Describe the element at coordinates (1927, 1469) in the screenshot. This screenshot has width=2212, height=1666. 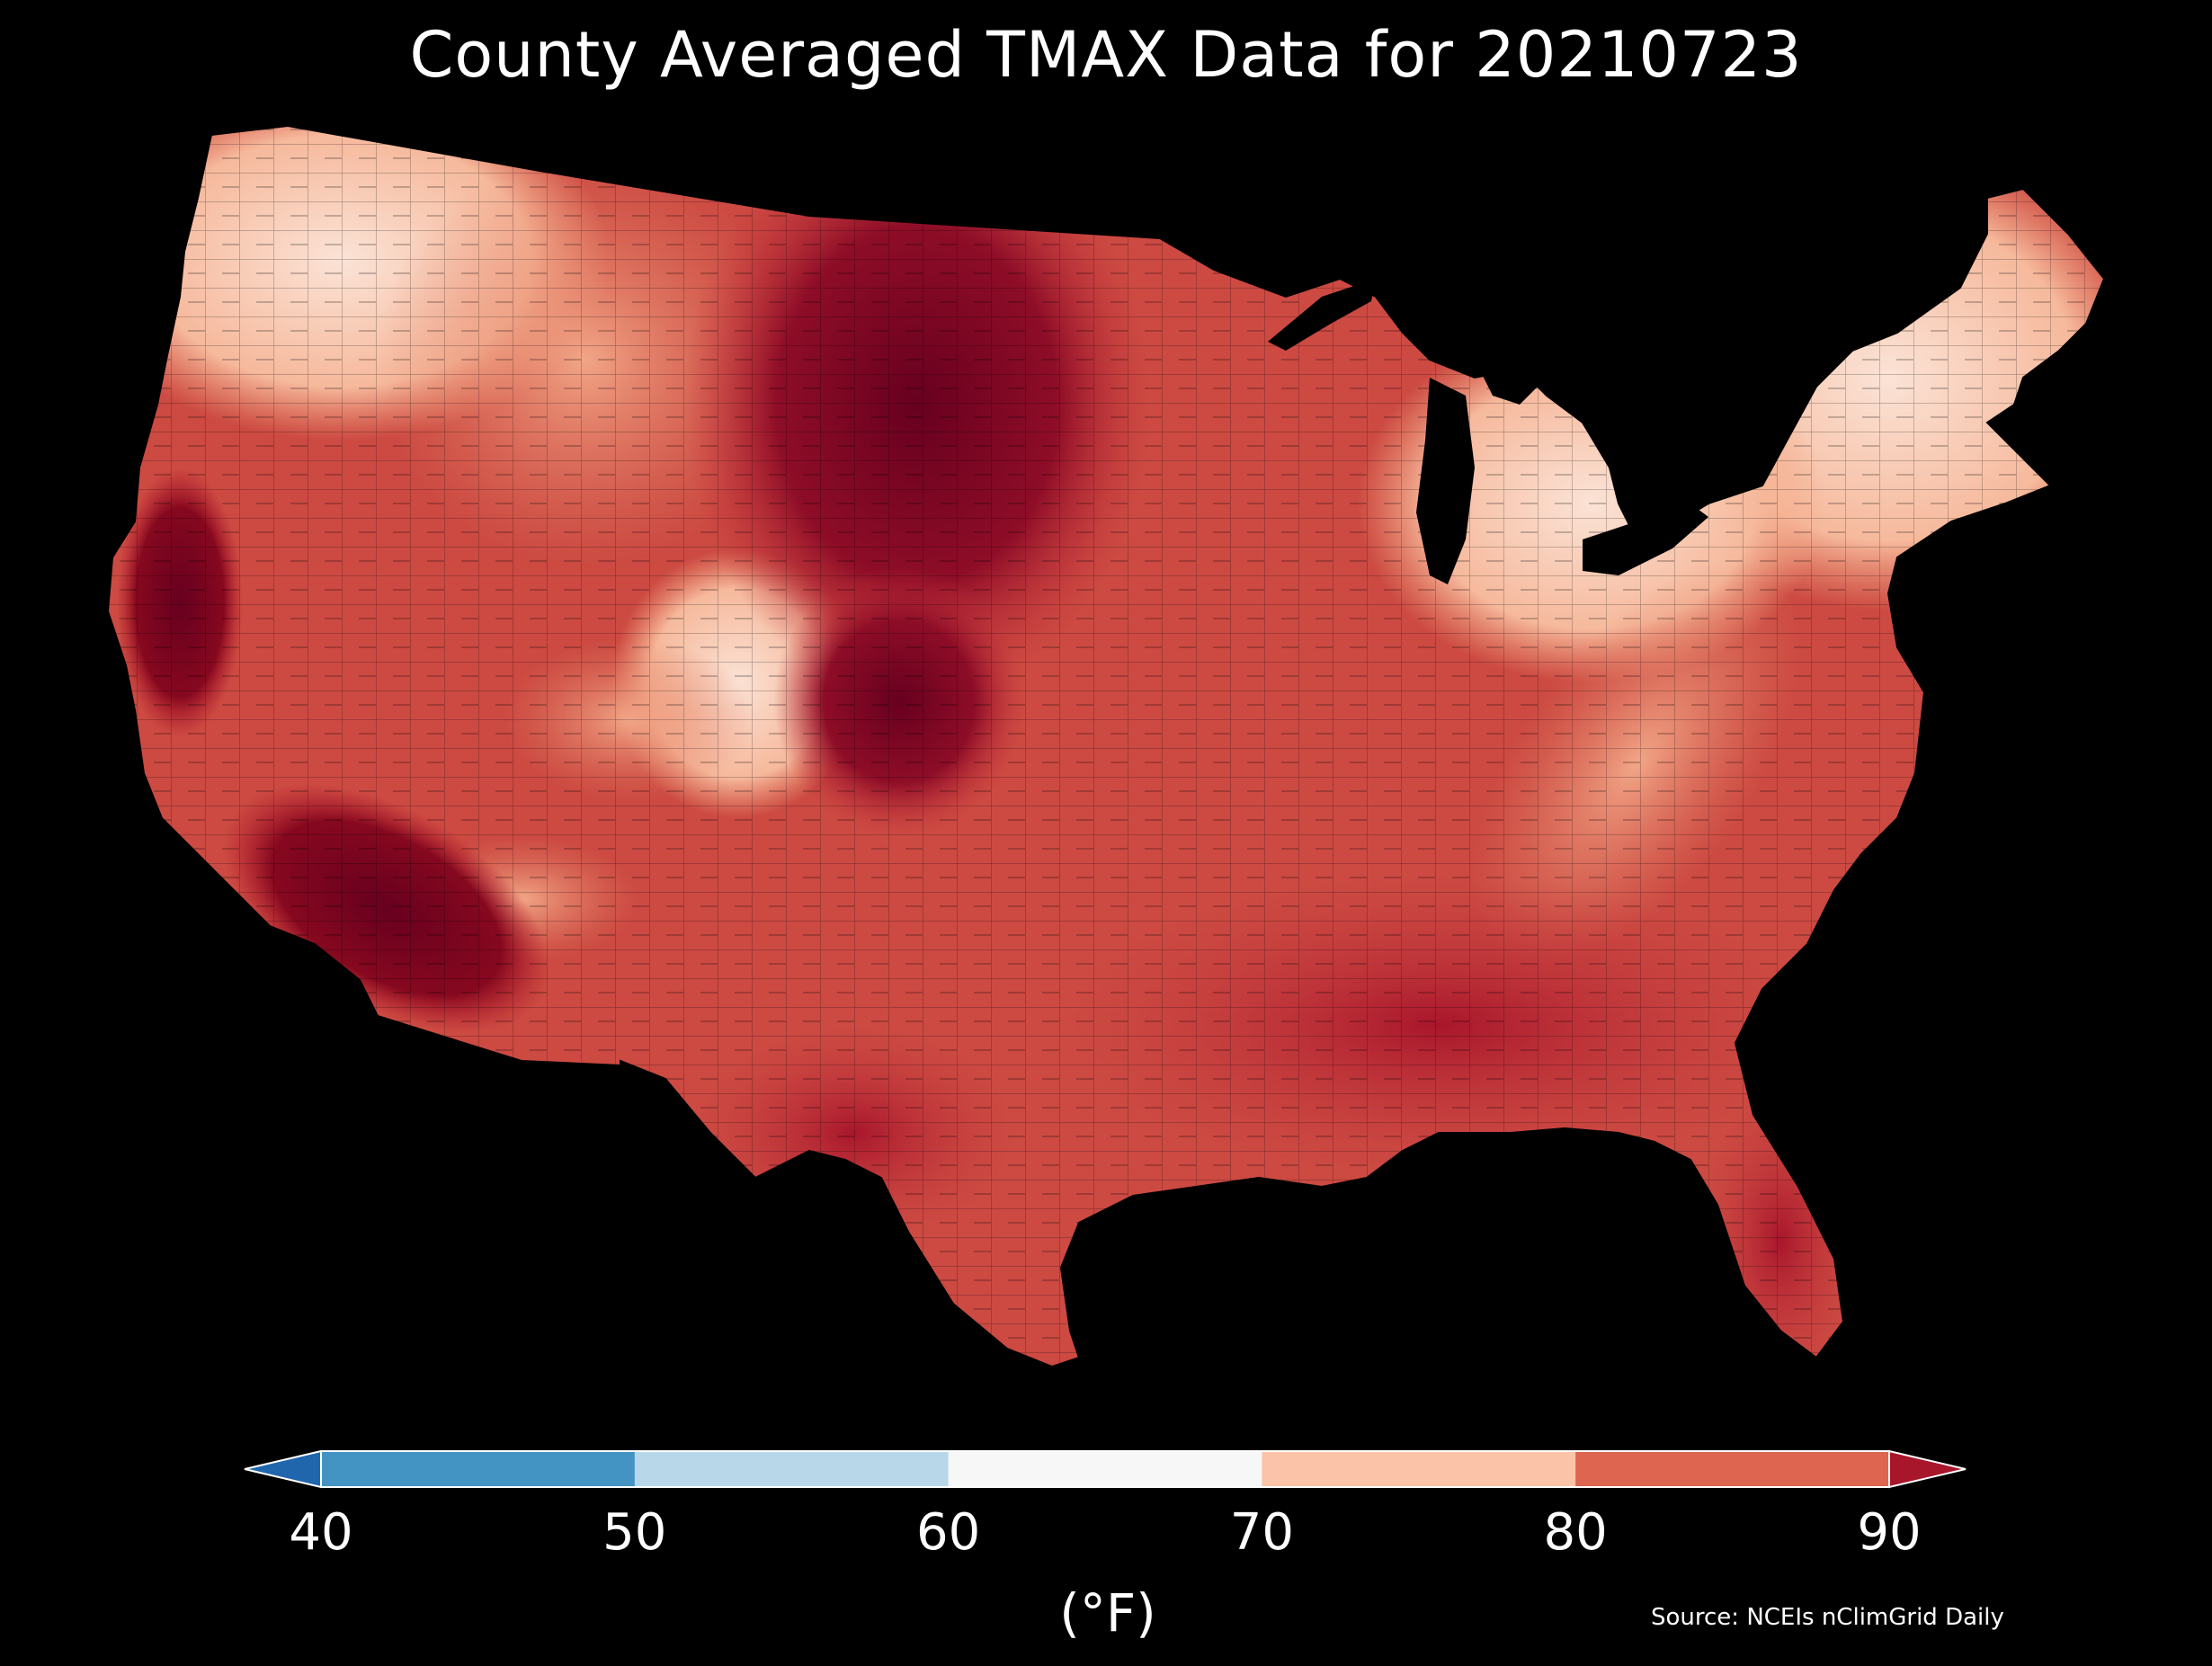
I see `colorbar-extend-high` at that location.